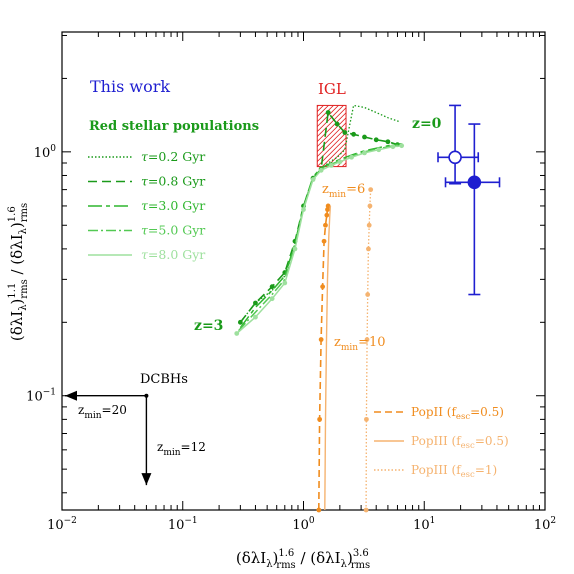  I want to click on z3-label: z=3, so click(208, 326).